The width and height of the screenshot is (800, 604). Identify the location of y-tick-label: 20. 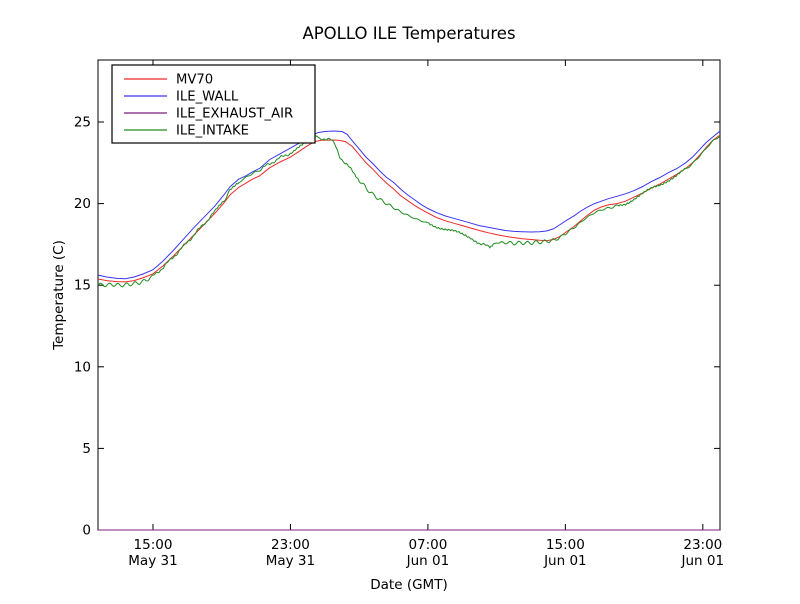
(82, 204).